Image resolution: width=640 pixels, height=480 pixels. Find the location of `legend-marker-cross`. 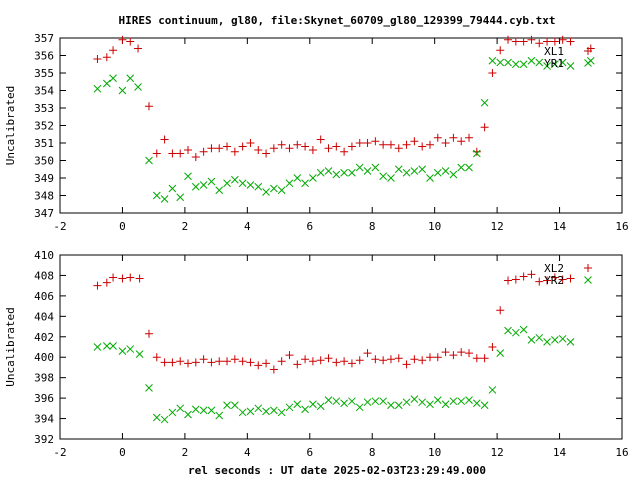

legend-marker-cross is located at coordinates (588, 280).